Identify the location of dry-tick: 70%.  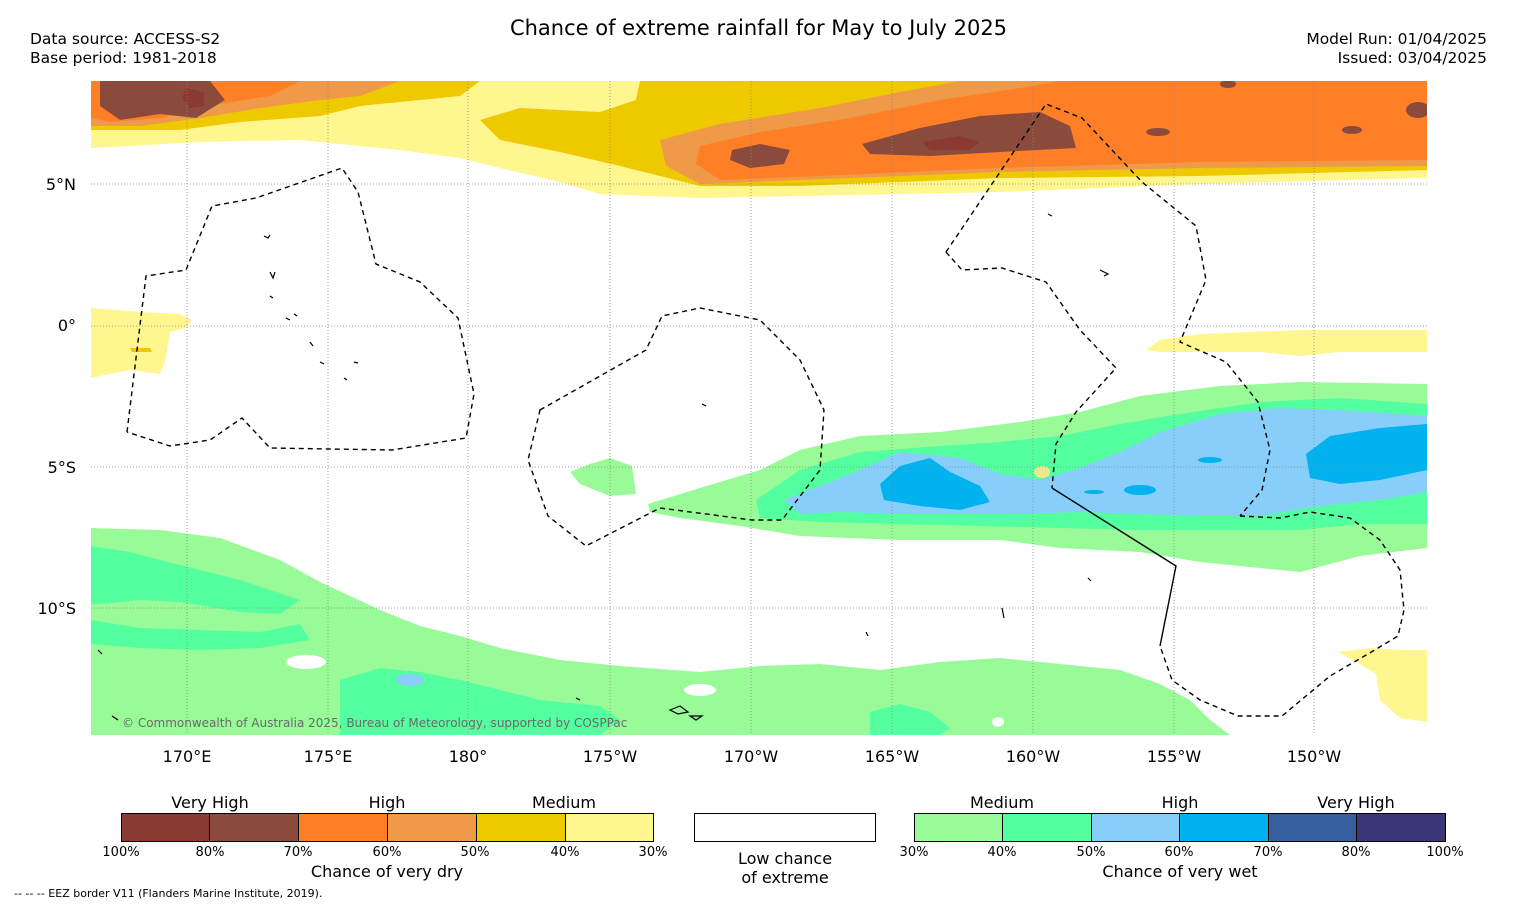
(298, 852).